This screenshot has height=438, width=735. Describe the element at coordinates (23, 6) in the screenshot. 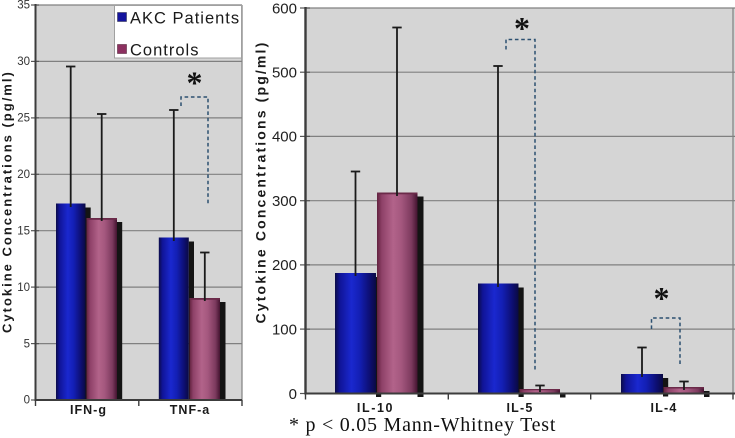

I see `svg-text: 35` at that location.